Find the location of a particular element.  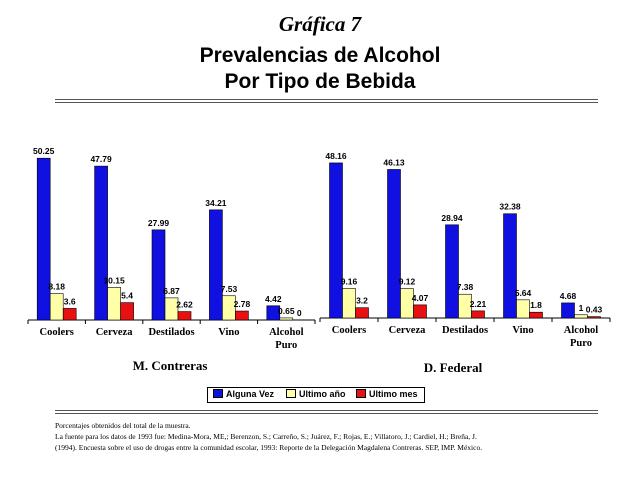

top-divider is located at coordinates (326, 99).